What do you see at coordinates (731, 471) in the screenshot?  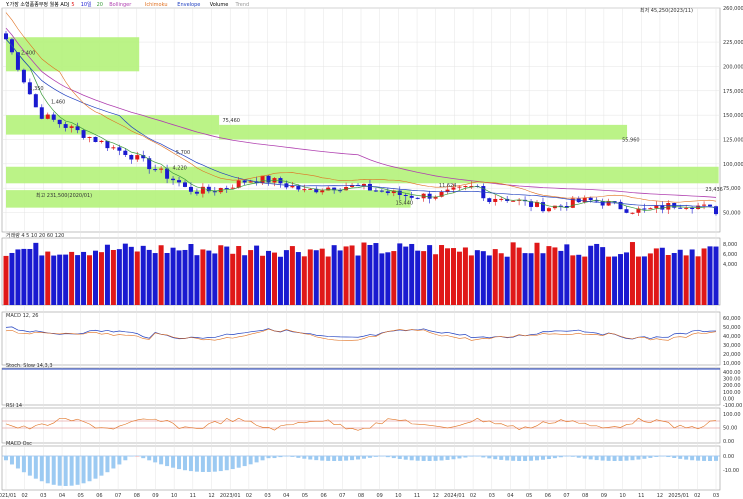 I see `osc-ytick-label: -10.00` at bounding box center [731, 471].